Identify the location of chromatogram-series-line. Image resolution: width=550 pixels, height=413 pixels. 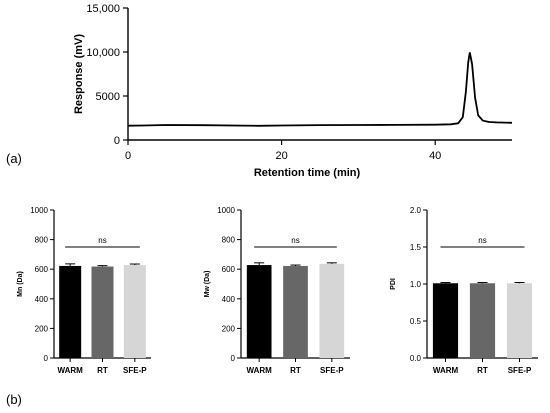
(320, 89).